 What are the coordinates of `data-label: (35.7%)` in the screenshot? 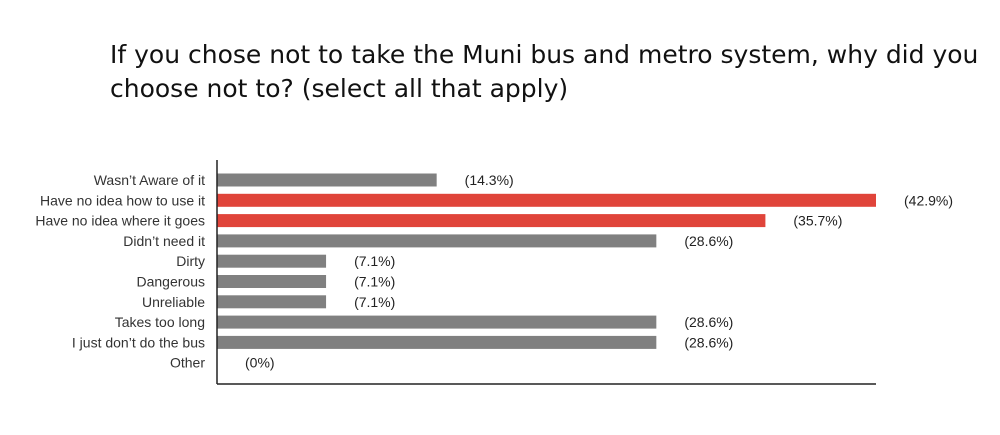 It's located at (817, 221).